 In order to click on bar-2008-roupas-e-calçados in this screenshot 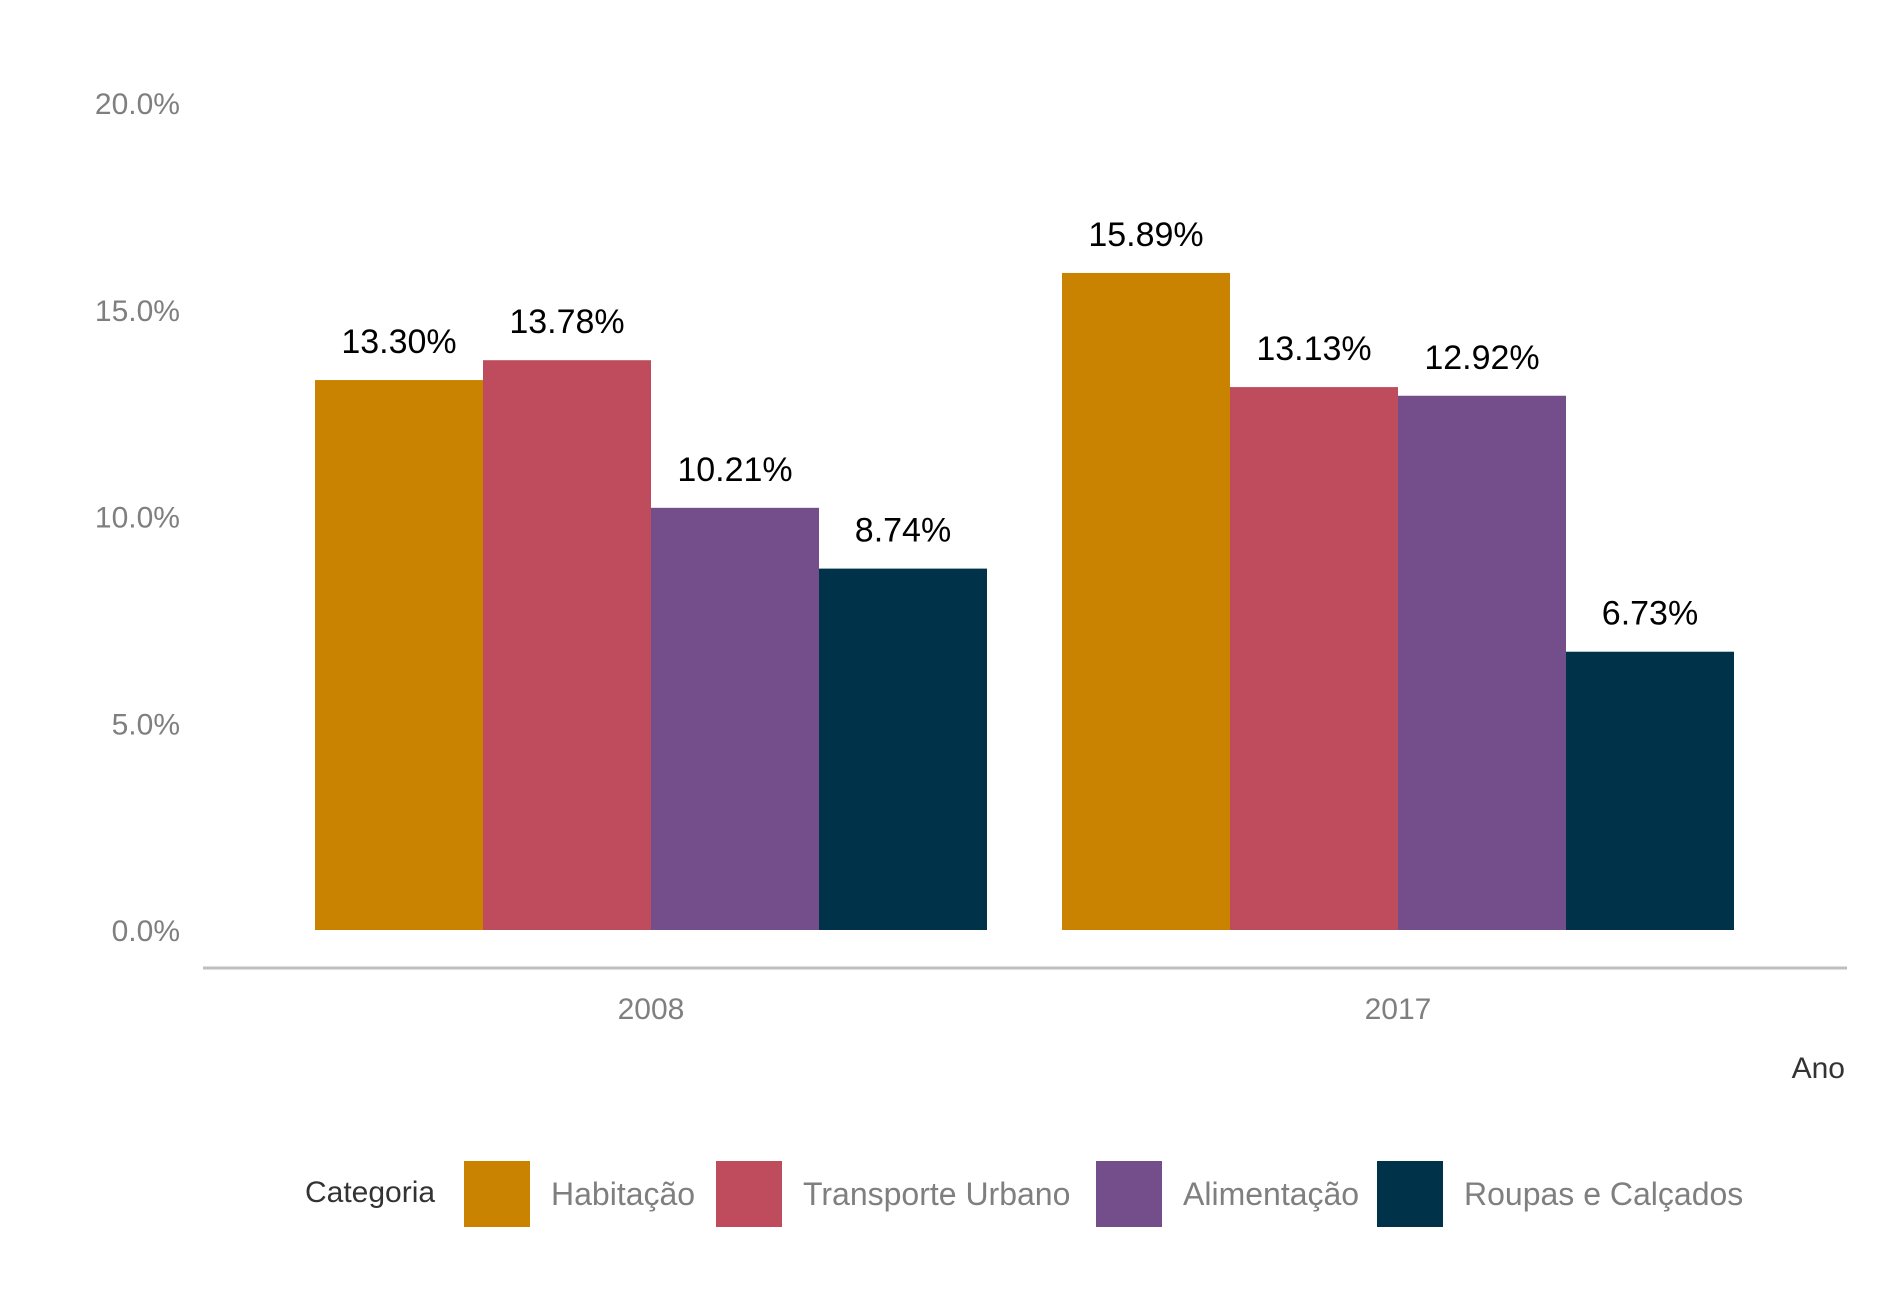, I will do `click(903, 749)`.